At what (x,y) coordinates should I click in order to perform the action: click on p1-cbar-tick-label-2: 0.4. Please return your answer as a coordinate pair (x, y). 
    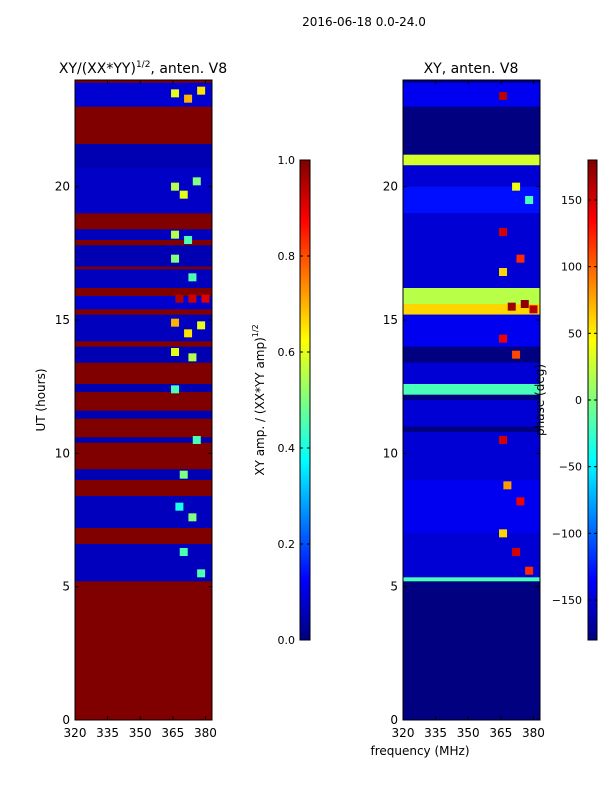
    Looking at the image, I should click on (287, 448).